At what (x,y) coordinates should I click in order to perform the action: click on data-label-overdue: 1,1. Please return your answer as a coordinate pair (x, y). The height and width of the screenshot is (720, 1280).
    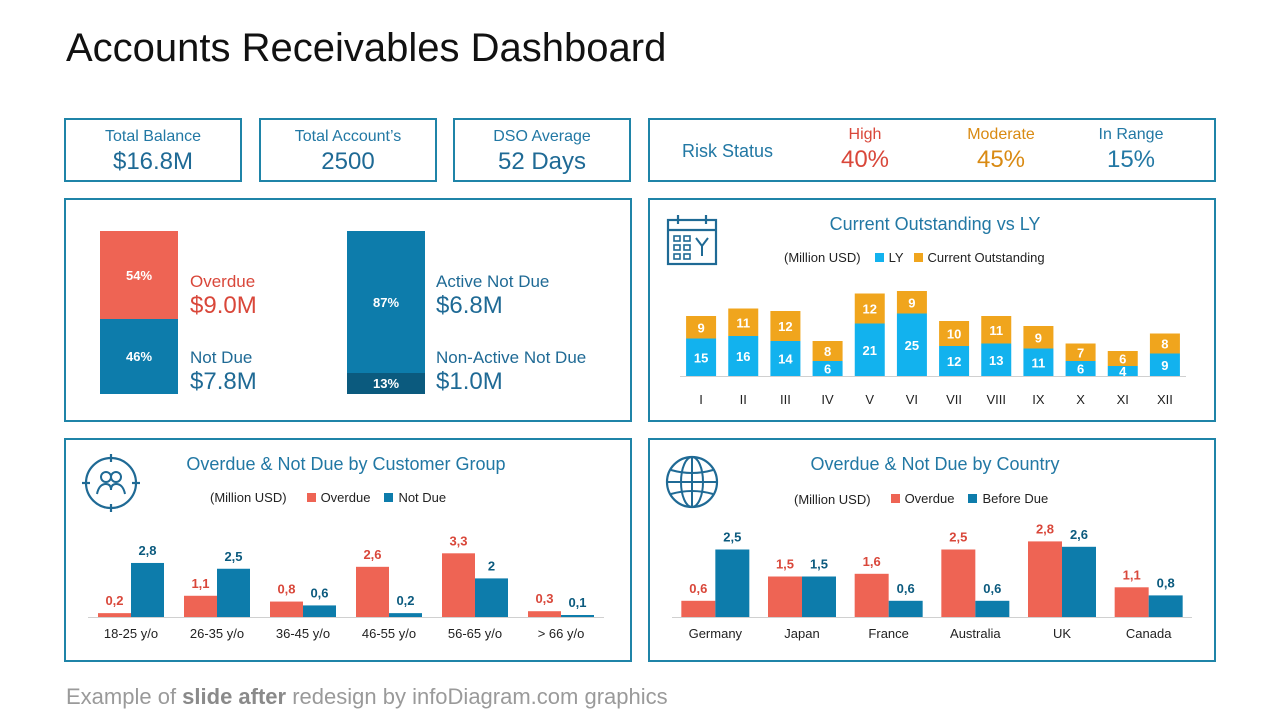
    Looking at the image, I should click on (200, 583).